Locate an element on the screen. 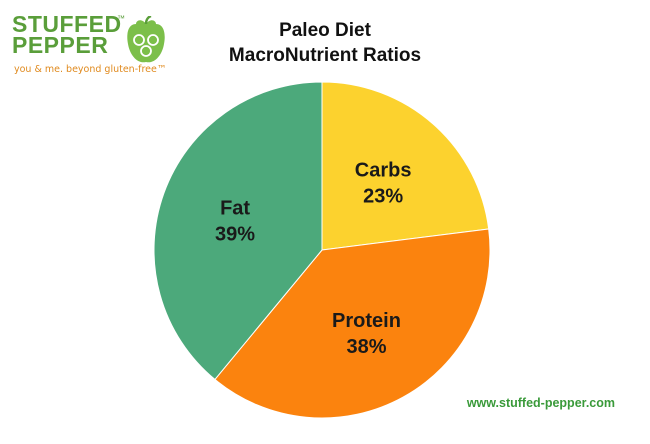  slice-label-fat: Fat is located at coordinates (235, 209).